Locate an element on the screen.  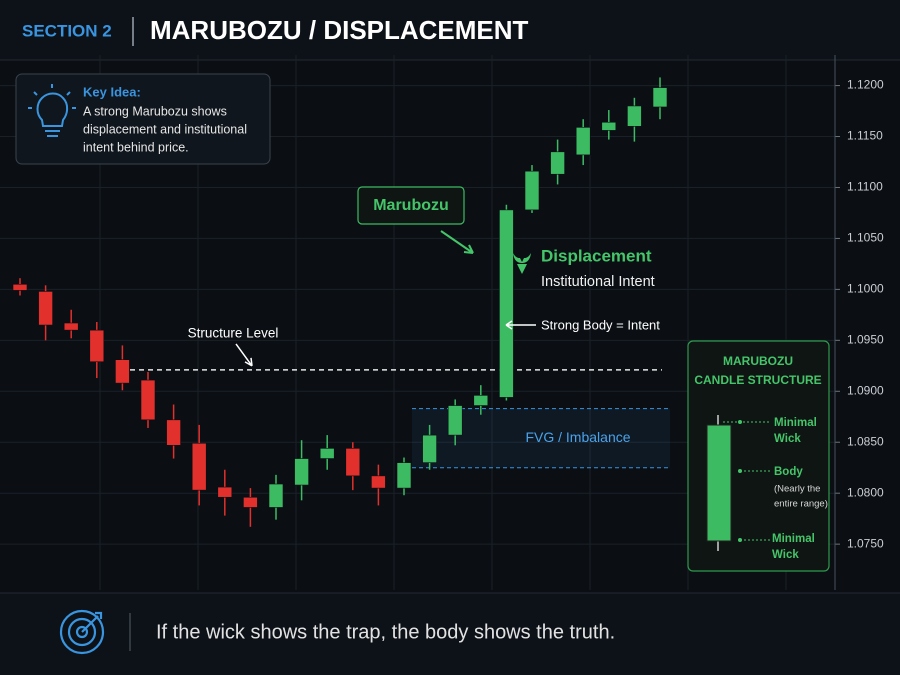
fvg-label: FVG / Imbalance is located at coordinates (577, 437).